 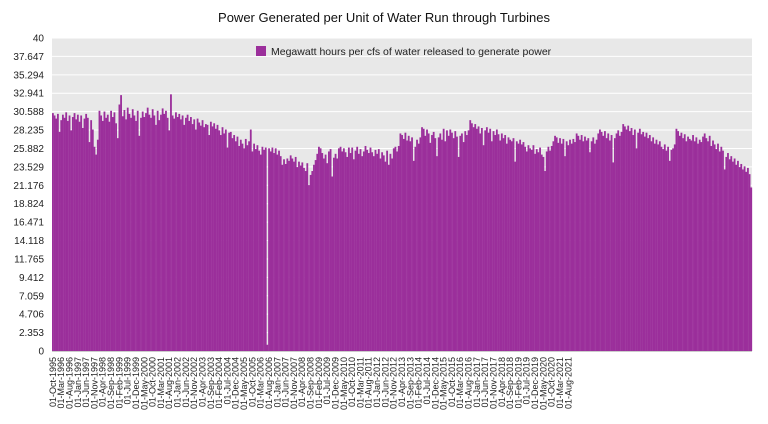 I want to click on x-tick-label: 01-Sep-1998, so click(x=111, y=383).